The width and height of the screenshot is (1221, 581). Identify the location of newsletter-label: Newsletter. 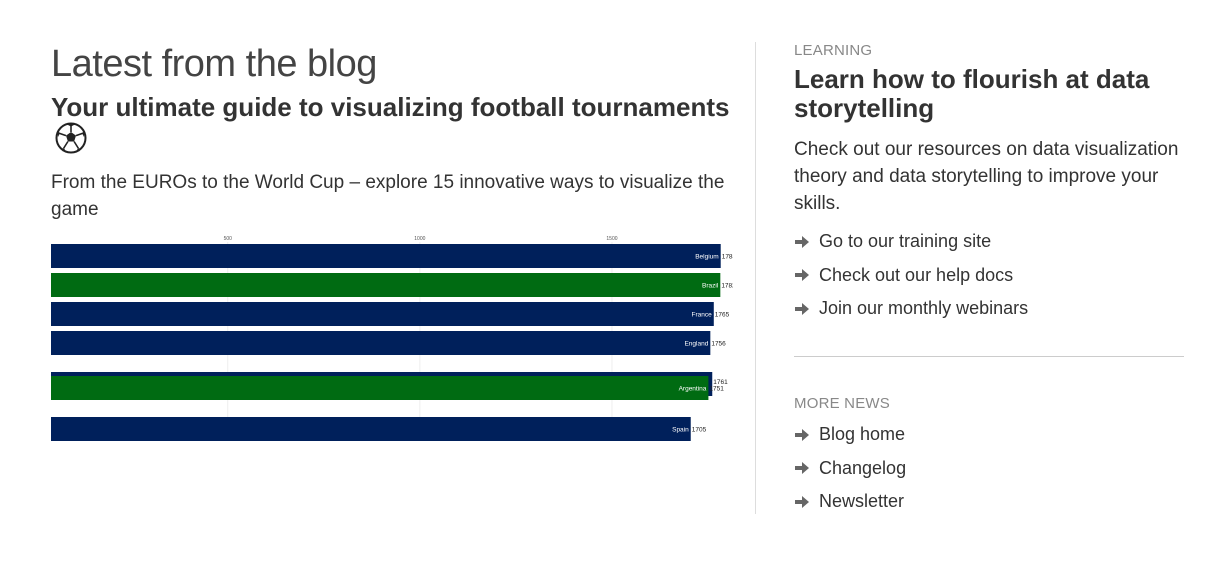
(862, 501).